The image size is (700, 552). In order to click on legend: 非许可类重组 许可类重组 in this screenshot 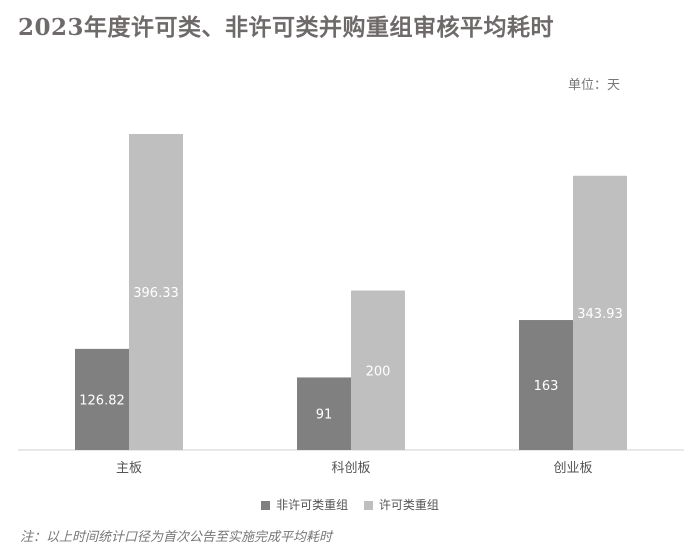, I will do `click(350, 504)`.